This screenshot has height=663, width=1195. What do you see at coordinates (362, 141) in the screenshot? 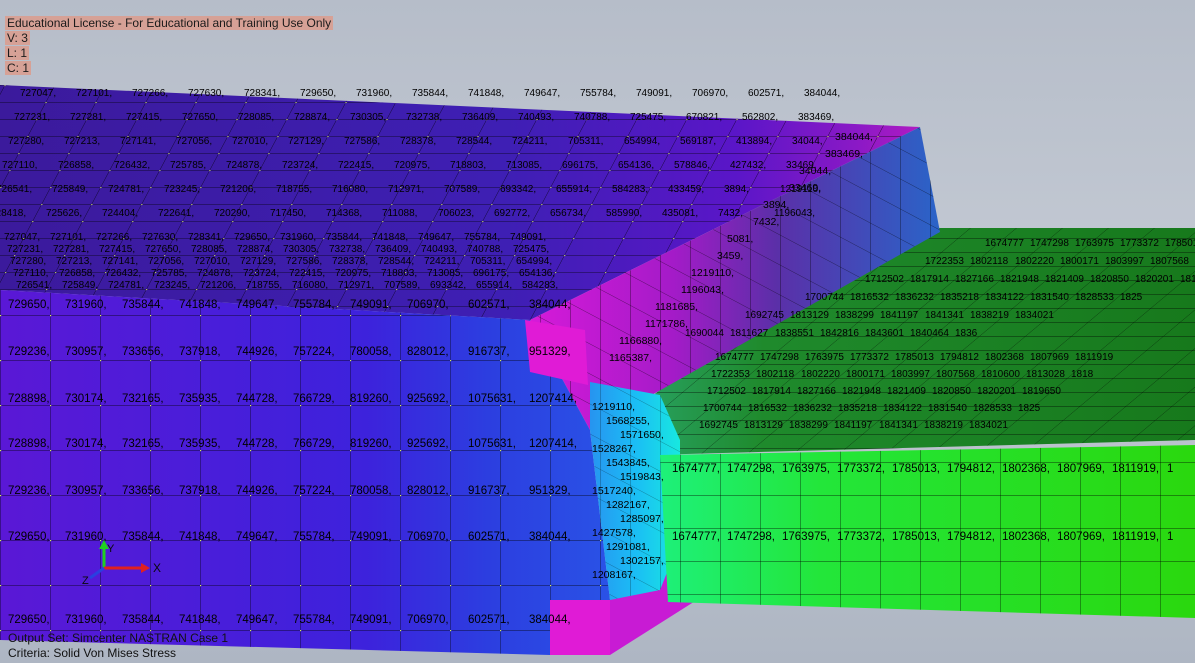
I see `plate-top-value: 727586,` at bounding box center [362, 141].